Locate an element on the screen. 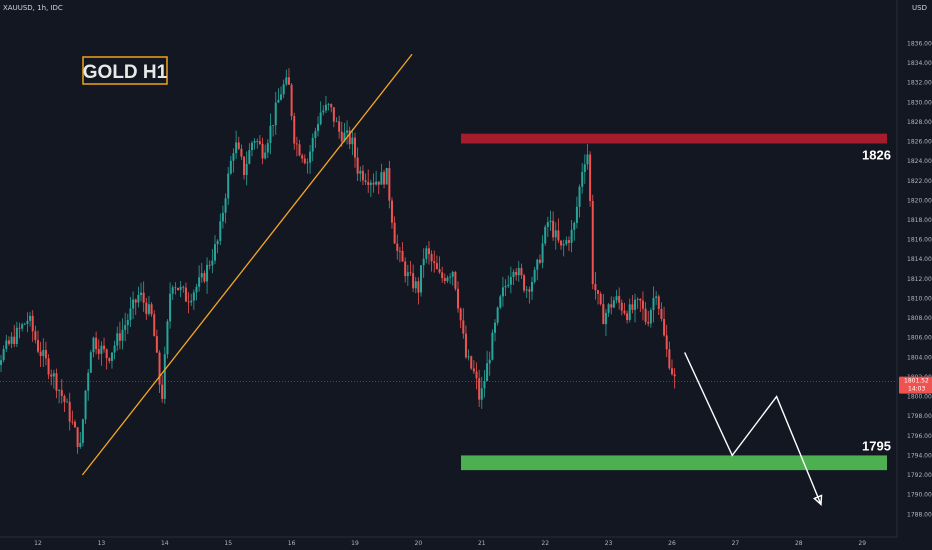 Image resolution: width=932 pixels, height=550 pixels. price-tick-label: 1822.00 is located at coordinates (919, 181).